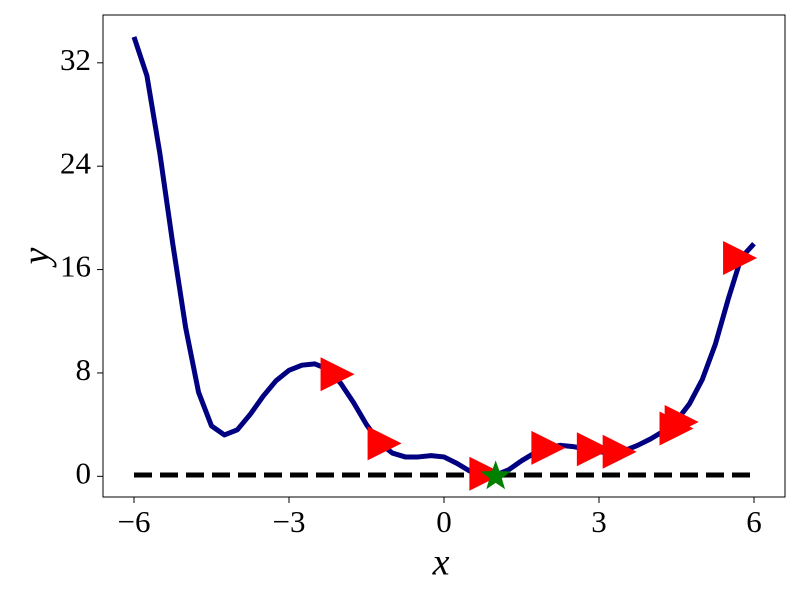 This screenshot has width=800, height=600. I want to click on optimum-star, so click(495, 475).